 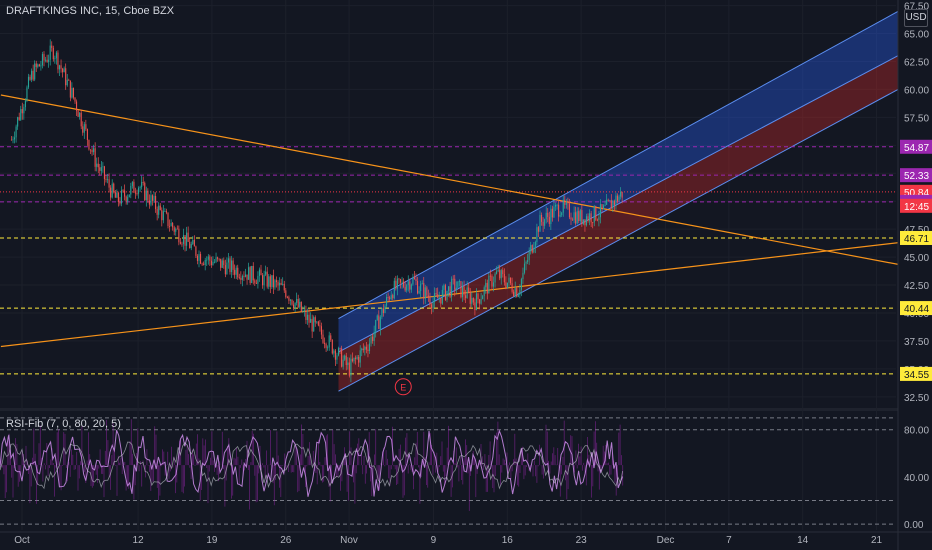 What do you see at coordinates (466, 541) in the screenshot?
I see `time-axis-bg` at bounding box center [466, 541].